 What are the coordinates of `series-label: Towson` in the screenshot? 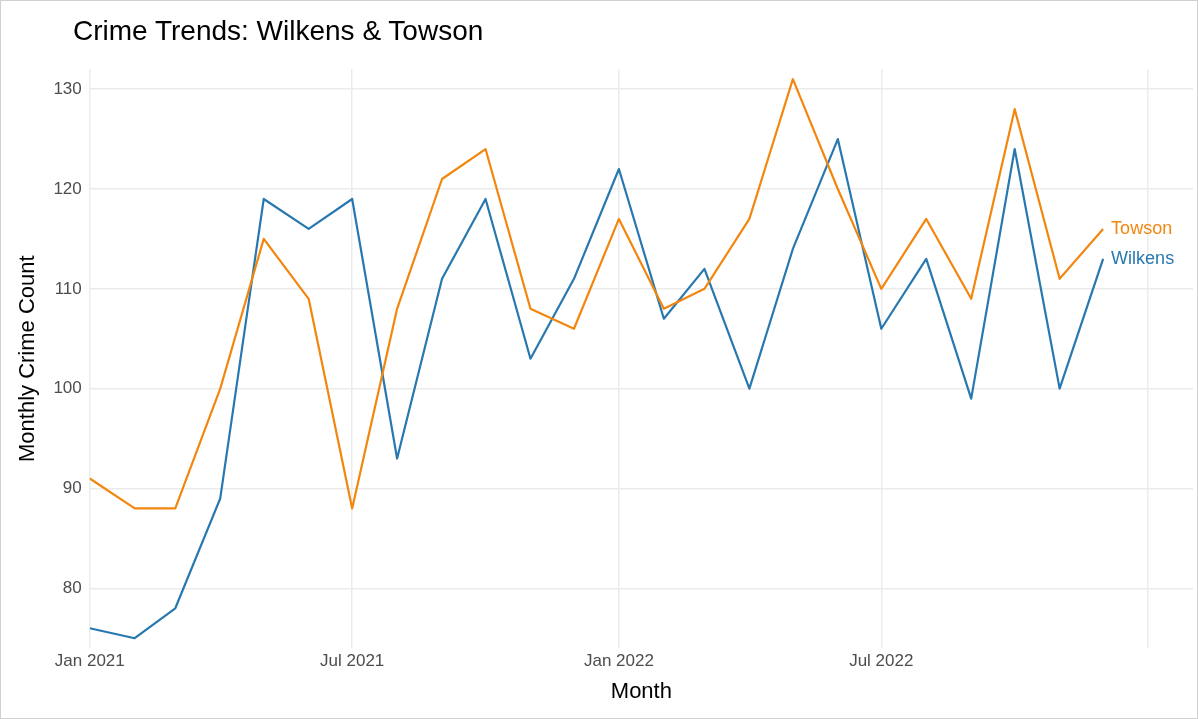 It's located at (1142, 227).